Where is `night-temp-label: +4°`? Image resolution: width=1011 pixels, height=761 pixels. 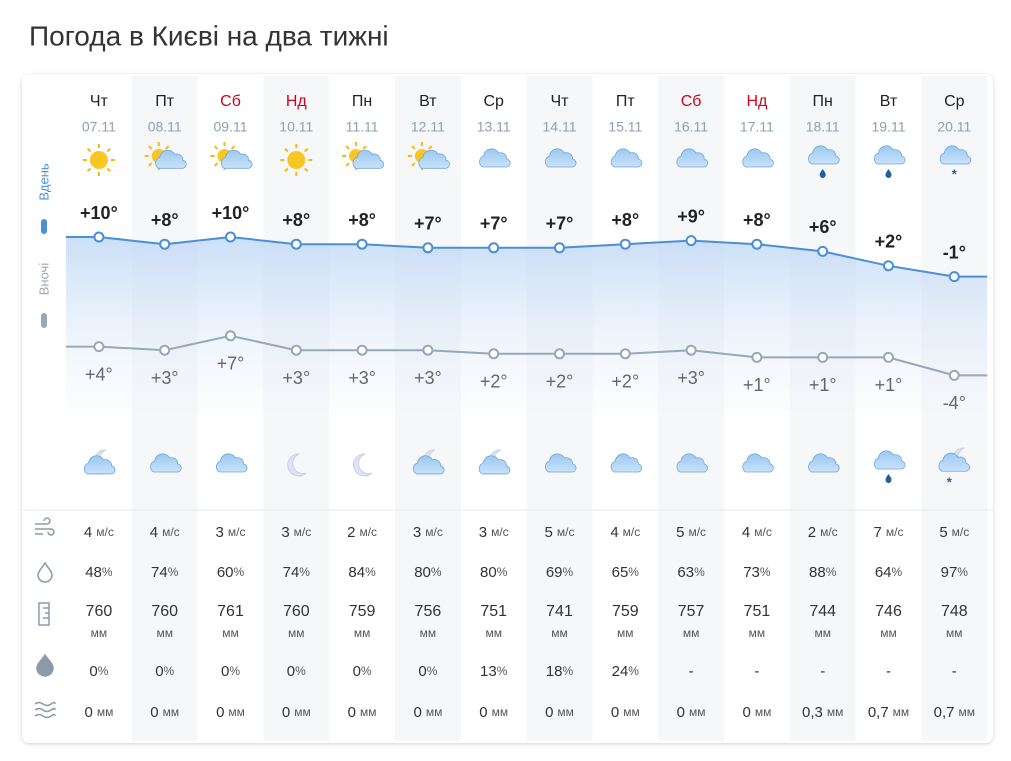 night-temp-label: +4° is located at coordinates (99, 374).